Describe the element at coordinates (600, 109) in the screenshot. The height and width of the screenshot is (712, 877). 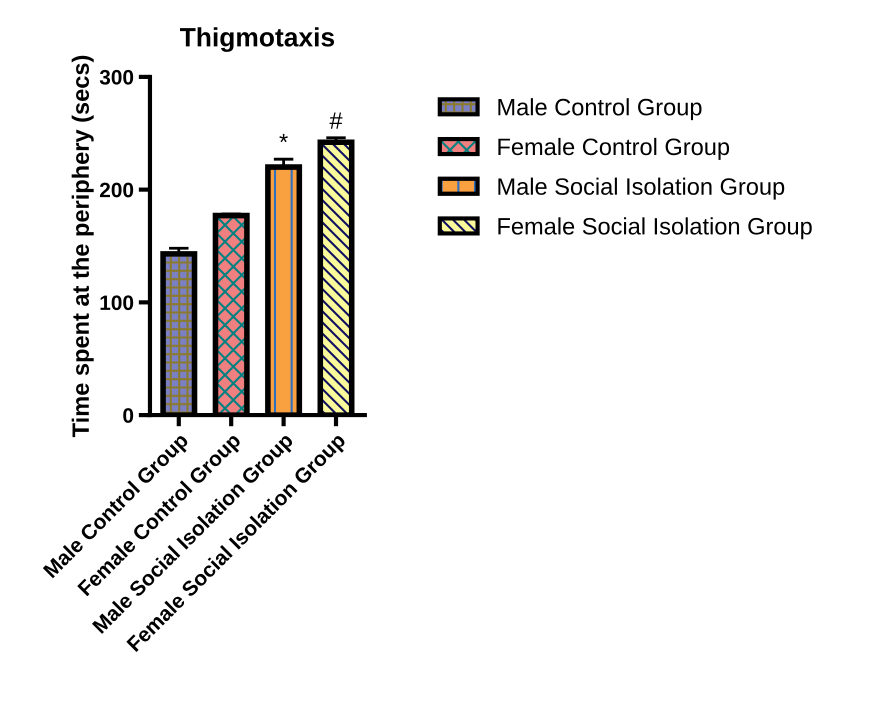
I see `legend-label: Male Control Group` at that location.